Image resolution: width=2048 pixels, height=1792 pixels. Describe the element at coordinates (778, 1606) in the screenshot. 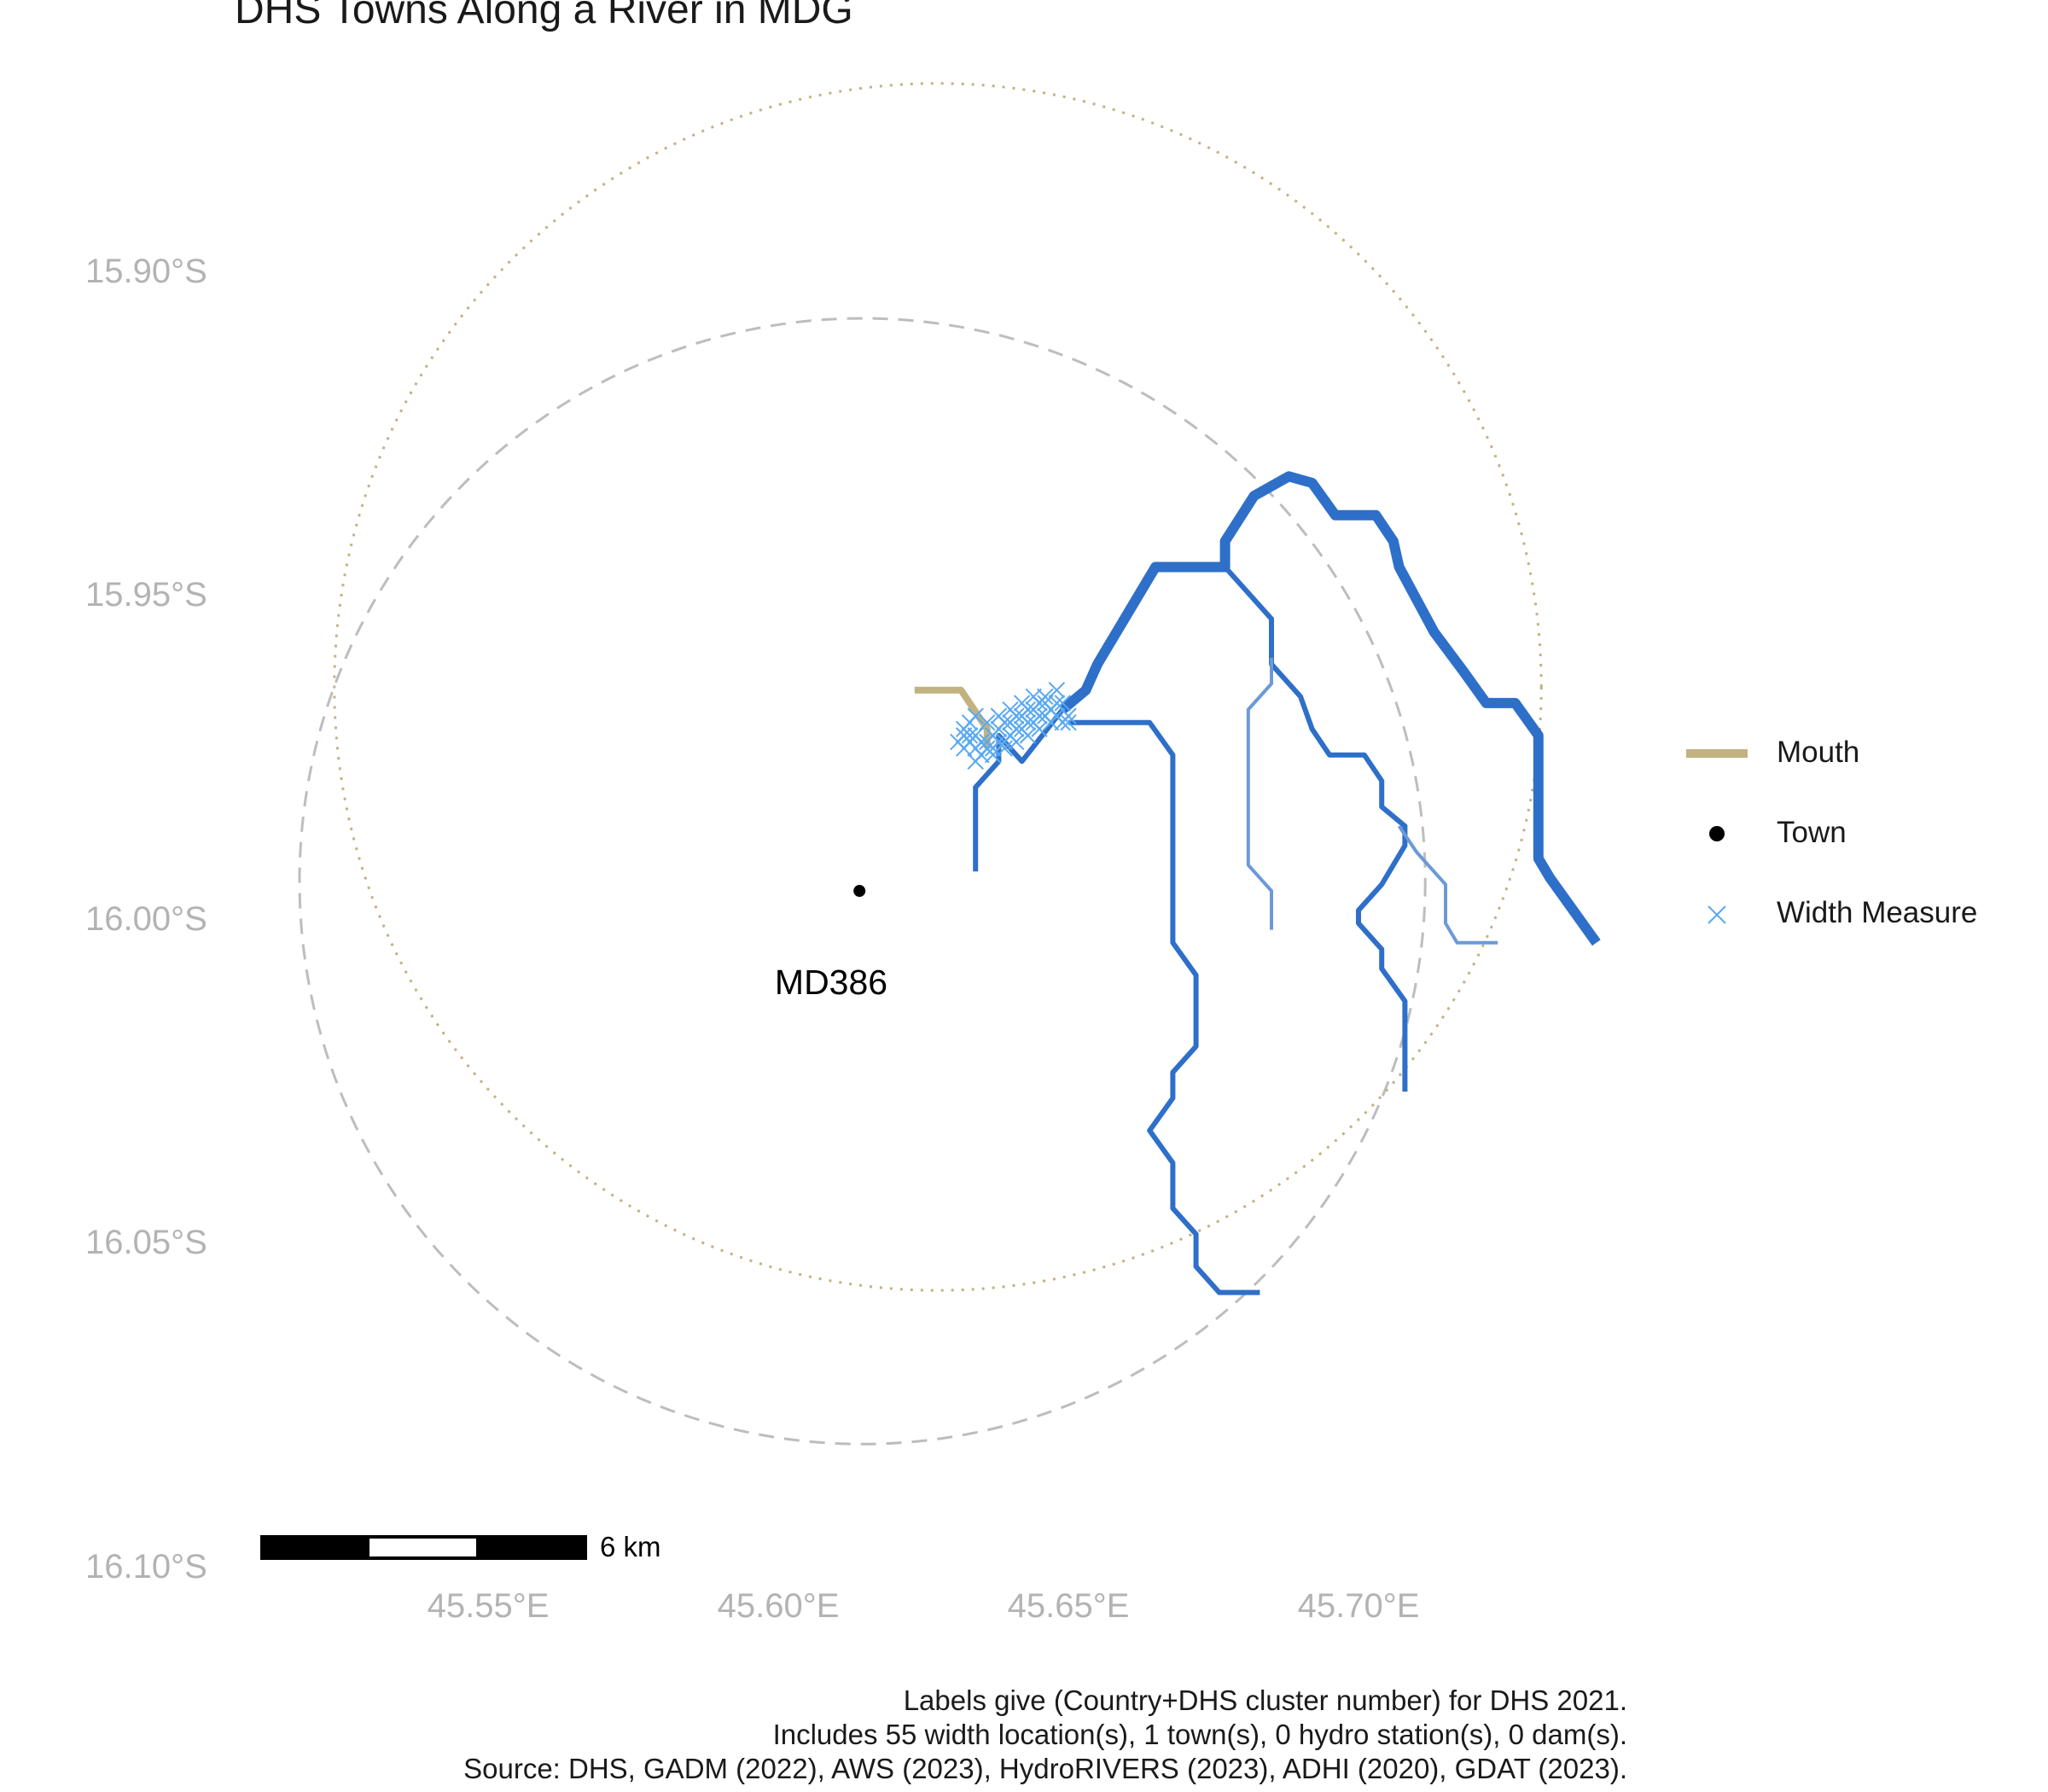

I see `x-tick-label: 45.60°E` at that location.